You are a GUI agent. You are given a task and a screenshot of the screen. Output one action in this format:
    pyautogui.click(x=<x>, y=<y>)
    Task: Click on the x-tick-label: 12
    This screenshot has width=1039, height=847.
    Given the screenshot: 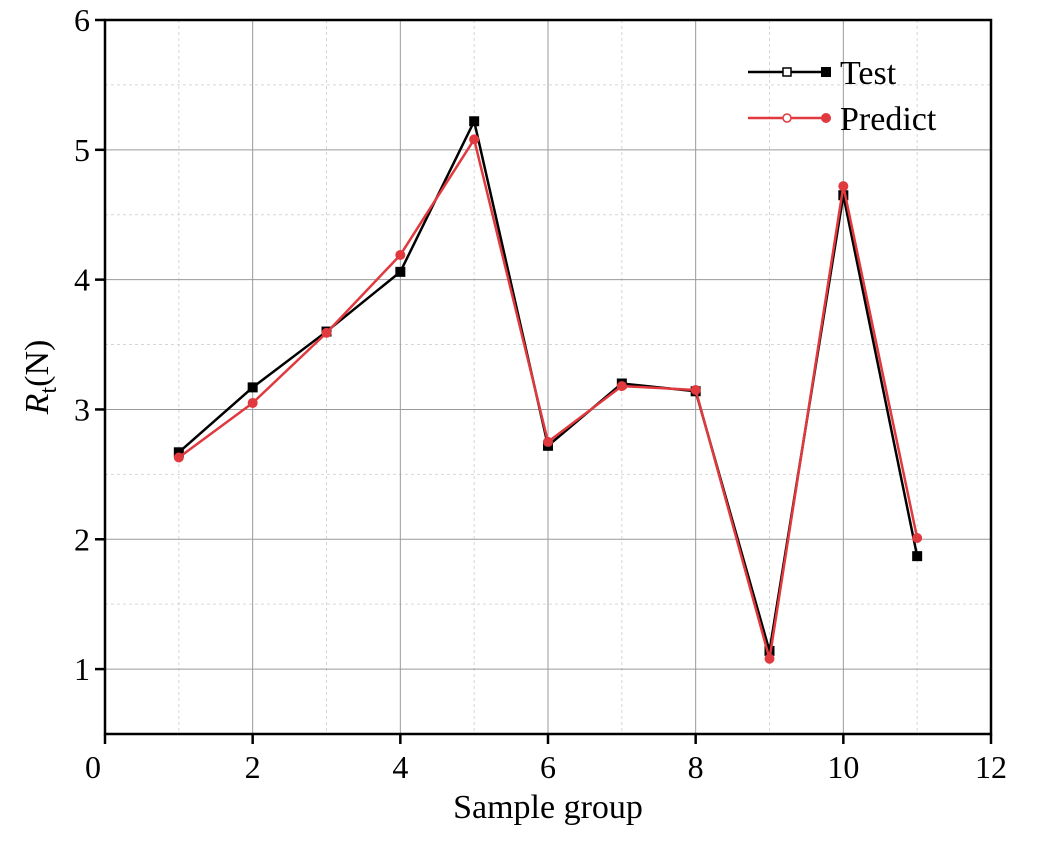 What is the action you would take?
    pyautogui.click(x=991, y=767)
    